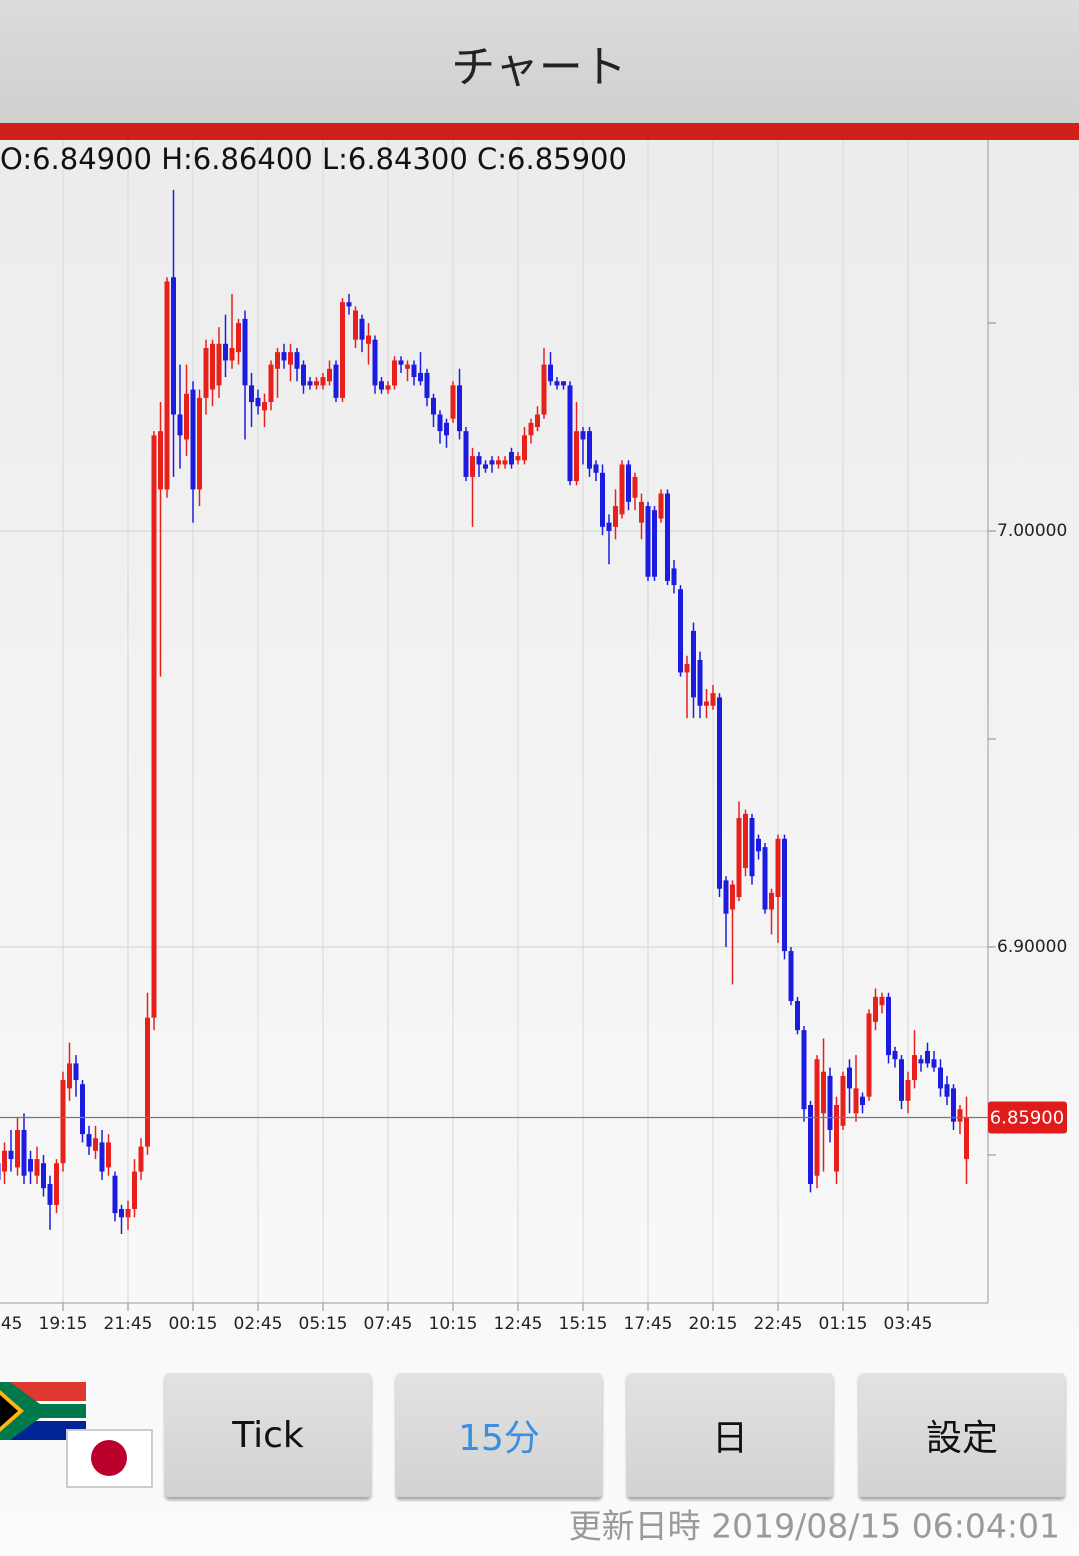  I want to click on fifteen-min-button: 15分, so click(499, 1435).